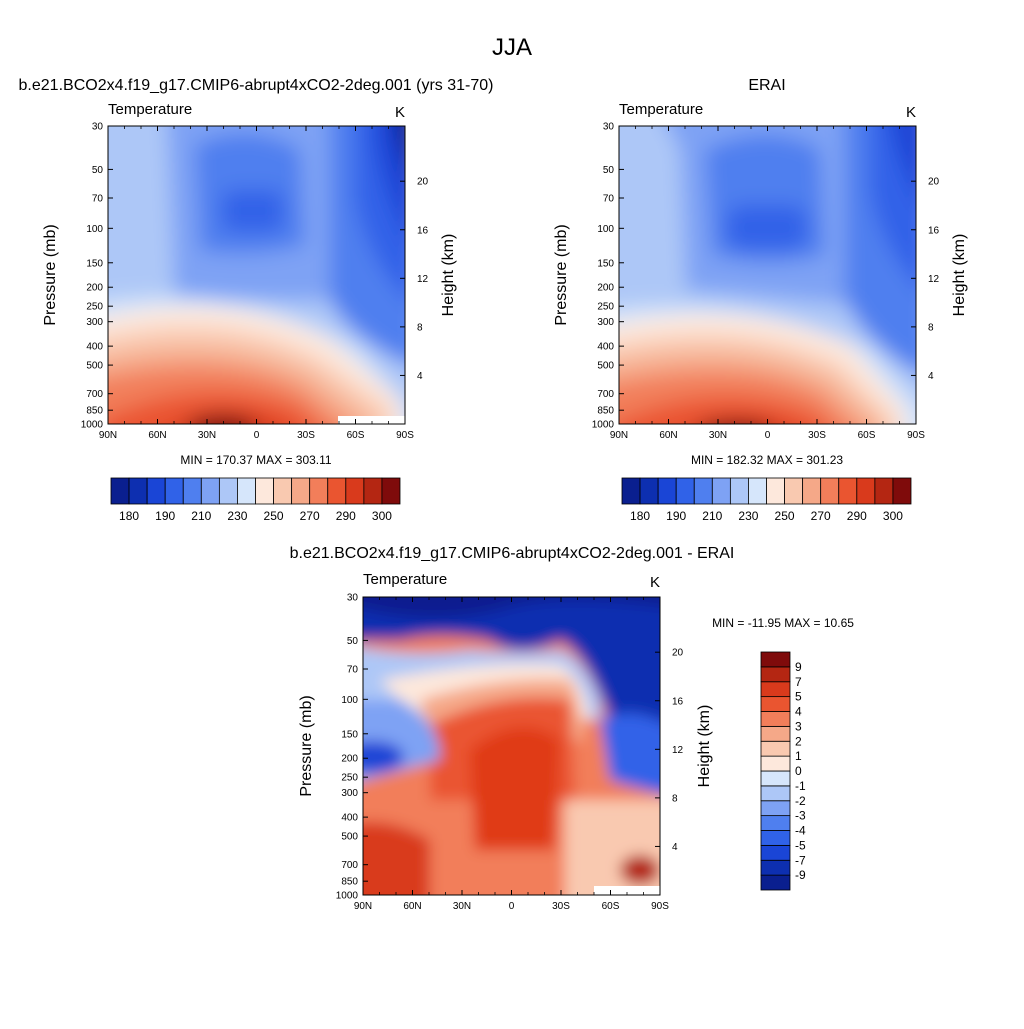  What do you see at coordinates (511, 607) in the screenshot?
I see `diff-band-top-coldest` at bounding box center [511, 607].